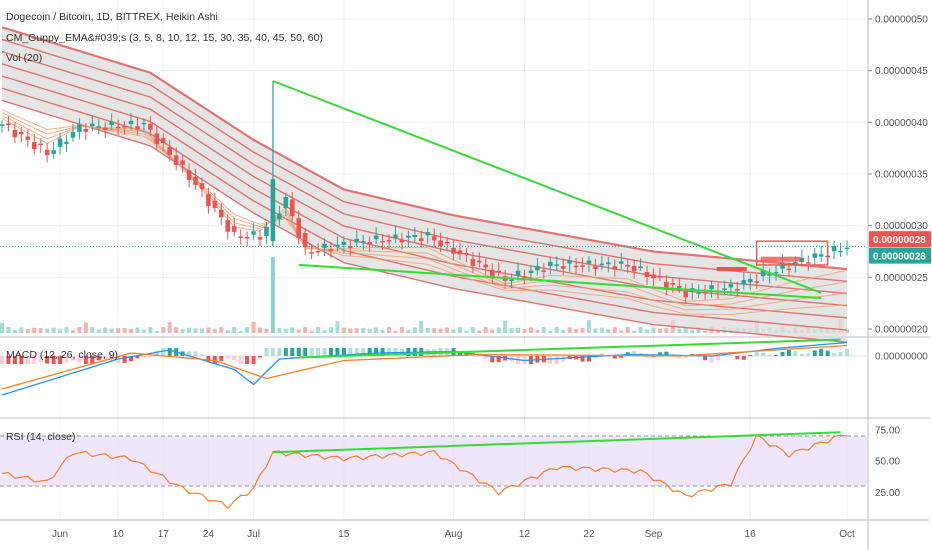 The height and width of the screenshot is (550, 932). Describe the element at coordinates (424, 368) in the screenshot. I see `macd-line` at that location.